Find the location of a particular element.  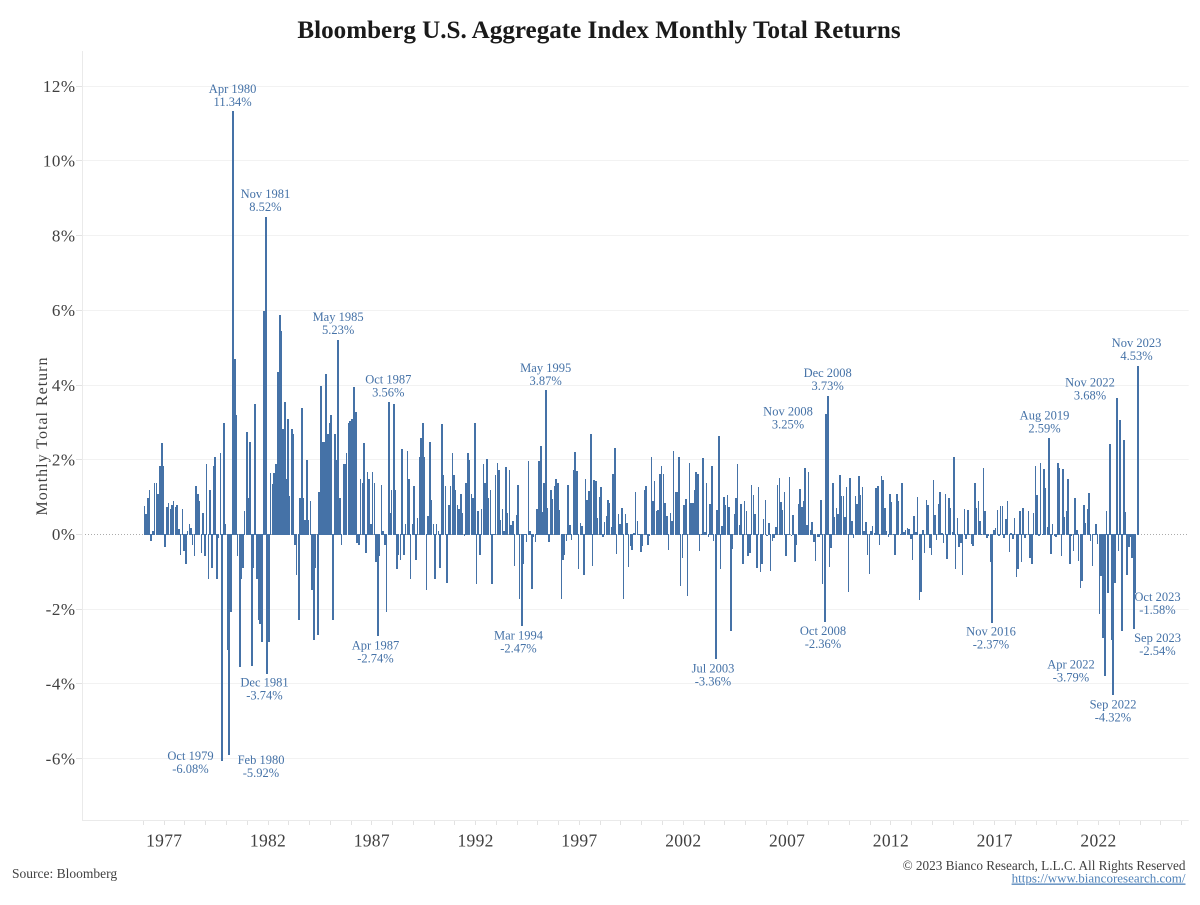

svg-text: -3.74% is located at coordinates (264, 695).